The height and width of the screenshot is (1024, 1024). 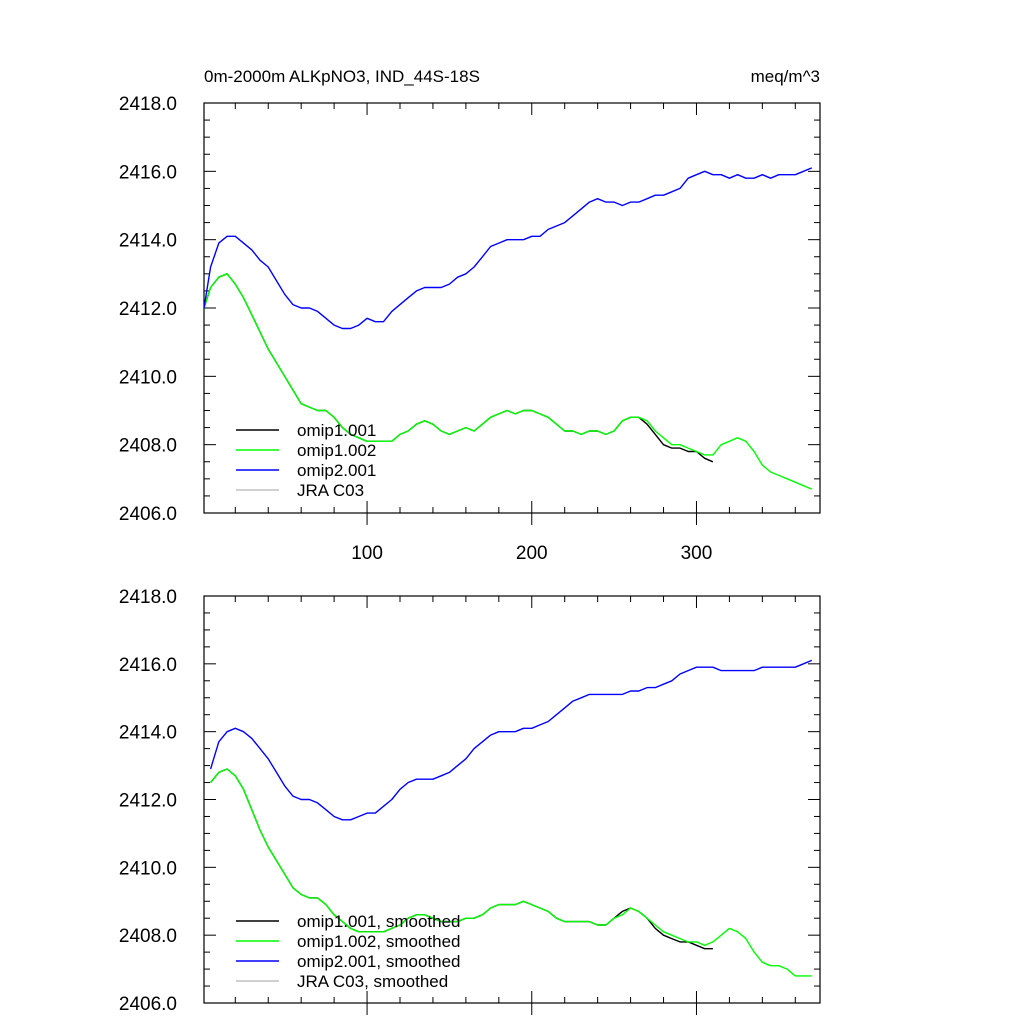 I want to click on legend-label: JRA C03, smoothed, so click(x=372, y=981).